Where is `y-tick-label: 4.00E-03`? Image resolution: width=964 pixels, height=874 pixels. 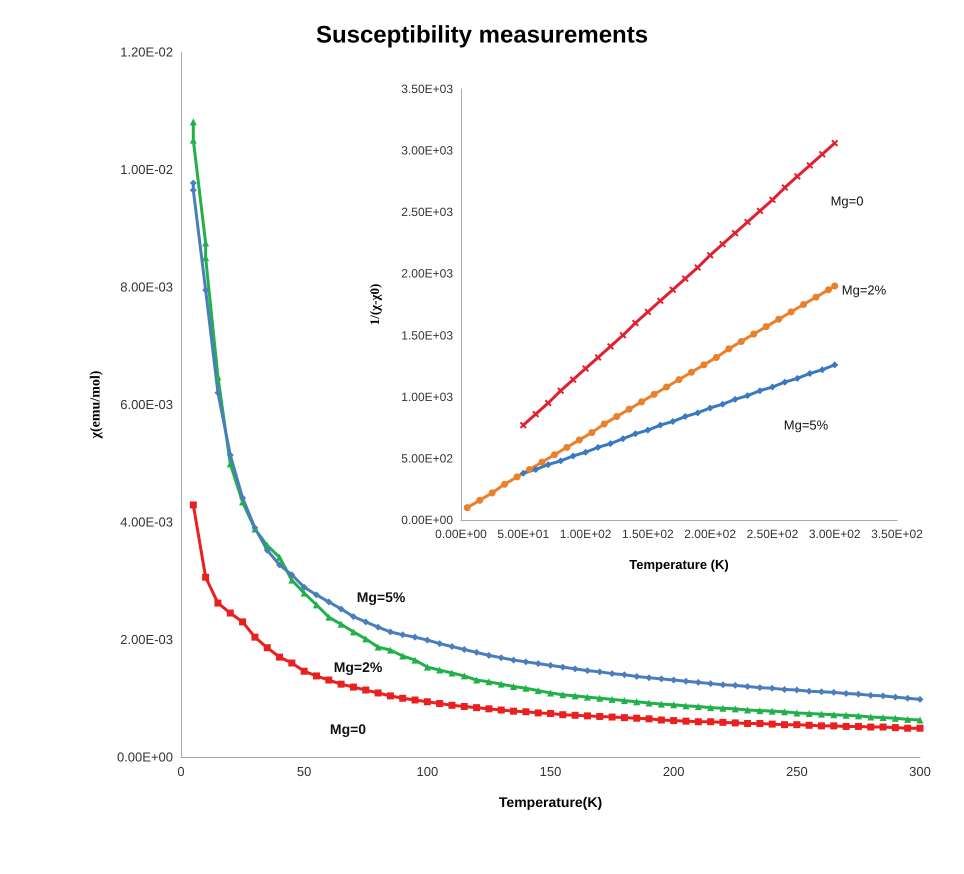 y-tick-label: 4.00E-03 is located at coordinates (146, 522).